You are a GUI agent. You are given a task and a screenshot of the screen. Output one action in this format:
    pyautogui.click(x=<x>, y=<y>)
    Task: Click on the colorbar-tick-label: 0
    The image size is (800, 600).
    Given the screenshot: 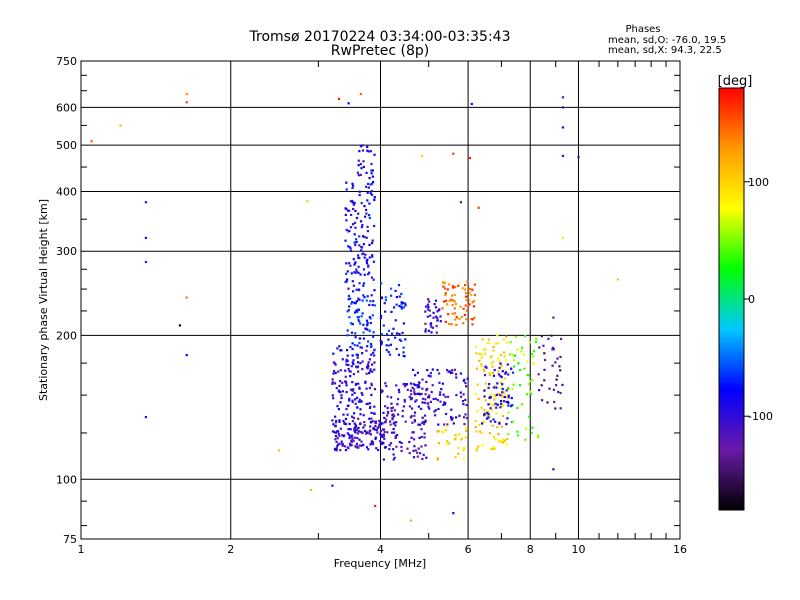 What is the action you would take?
    pyautogui.click(x=751, y=299)
    